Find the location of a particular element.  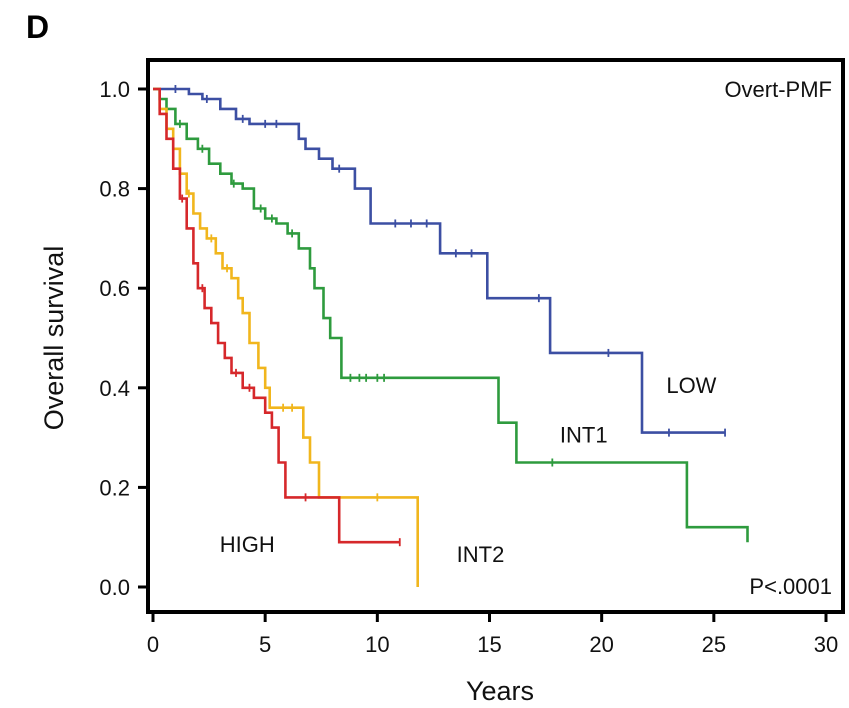

y-tick-label: 1.0 is located at coordinates (114, 89).